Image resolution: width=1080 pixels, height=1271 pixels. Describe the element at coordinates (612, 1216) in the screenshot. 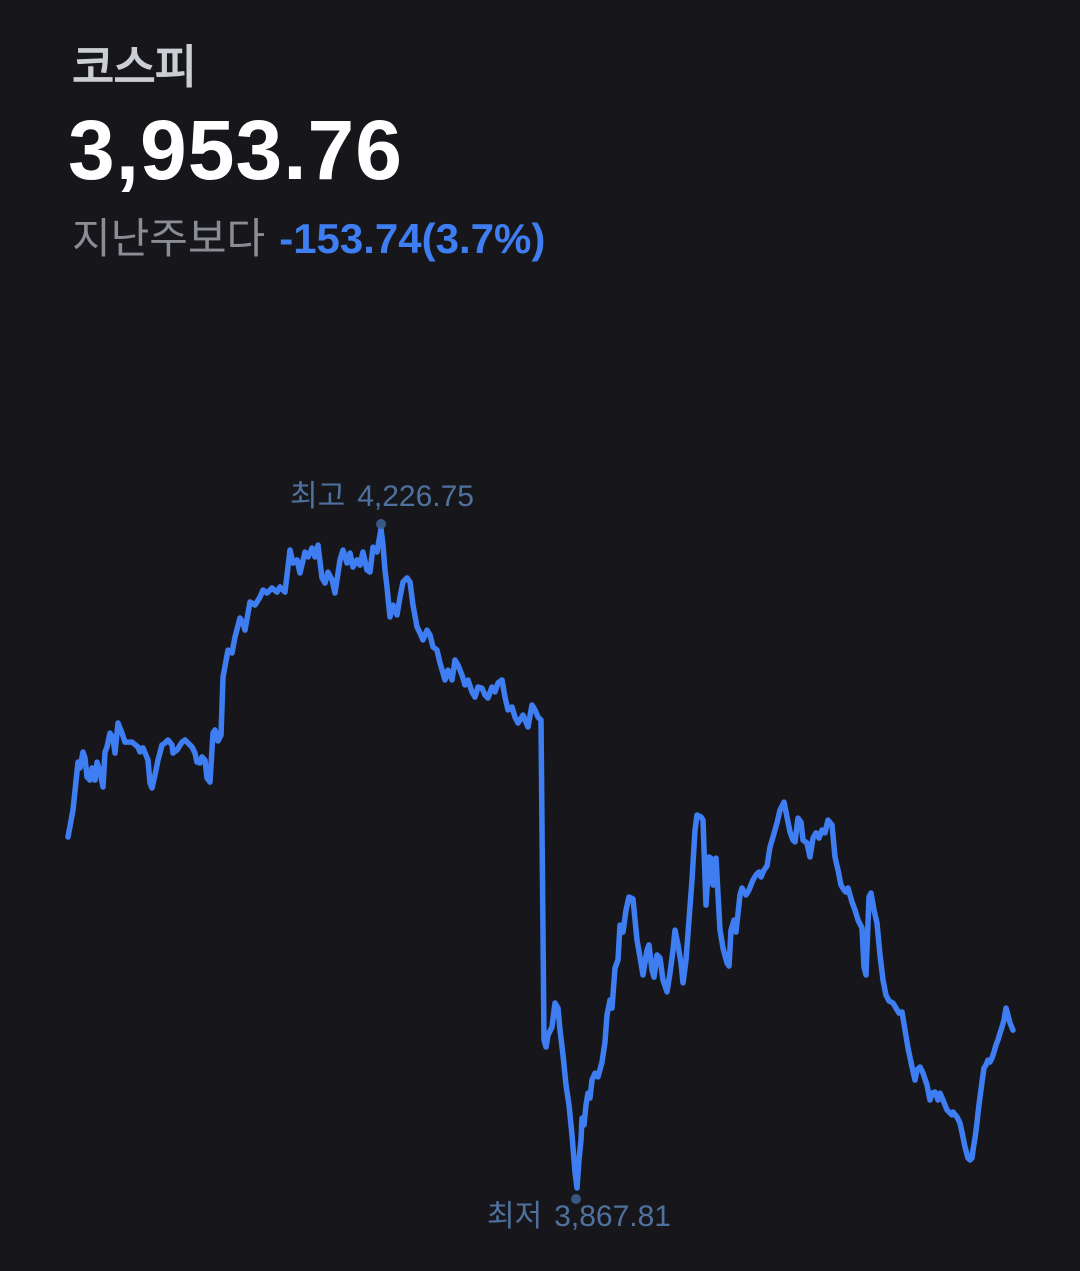

I see `low-annotation-value: 3,867.81` at that location.